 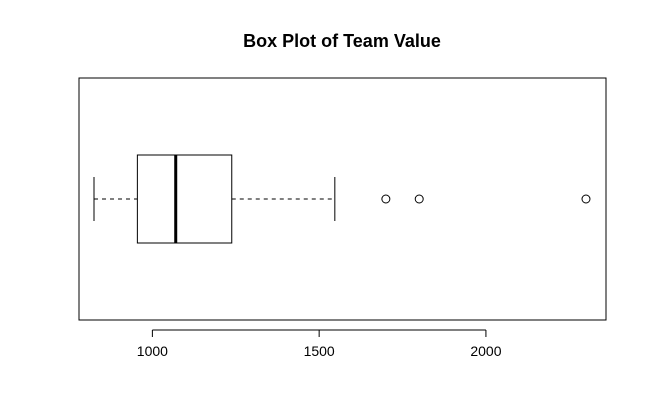 I want to click on x-tick-label: 2000, so click(x=485, y=351).